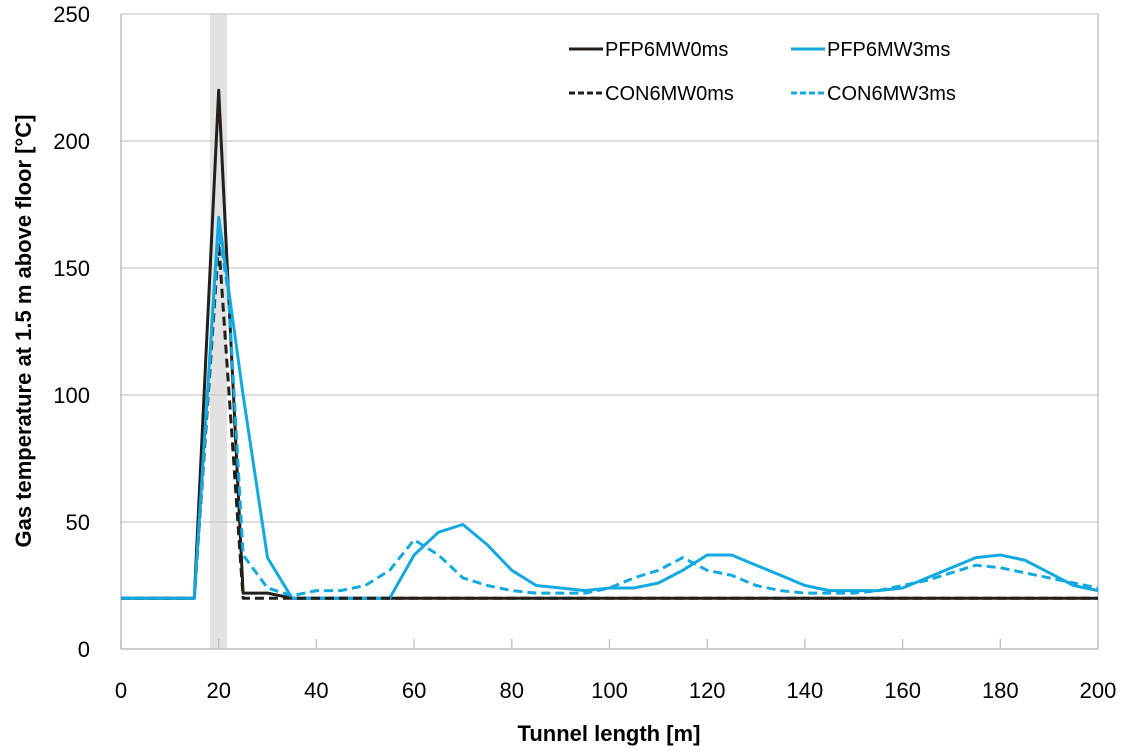 The image size is (1121, 750). I want to click on y-tick-labels: 0 50 100 150 200 250, so click(71, 332).